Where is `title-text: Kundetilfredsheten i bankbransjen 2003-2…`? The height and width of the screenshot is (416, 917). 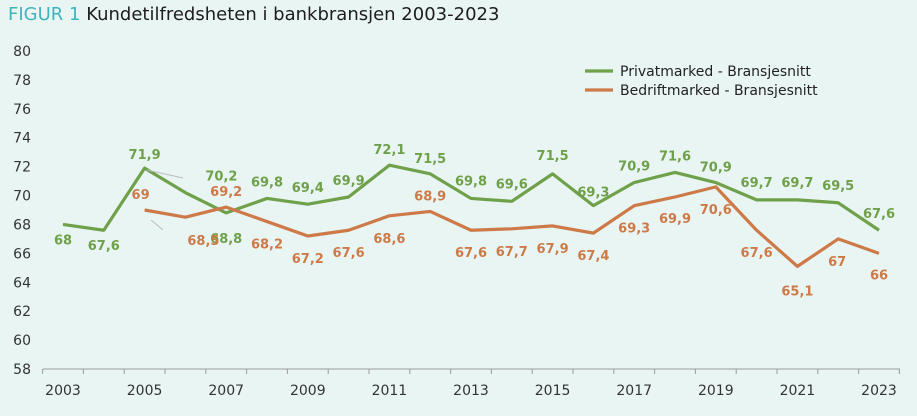 title-text: Kundetilfredsheten i bankbransjen 2003-2… is located at coordinates (293, 14).